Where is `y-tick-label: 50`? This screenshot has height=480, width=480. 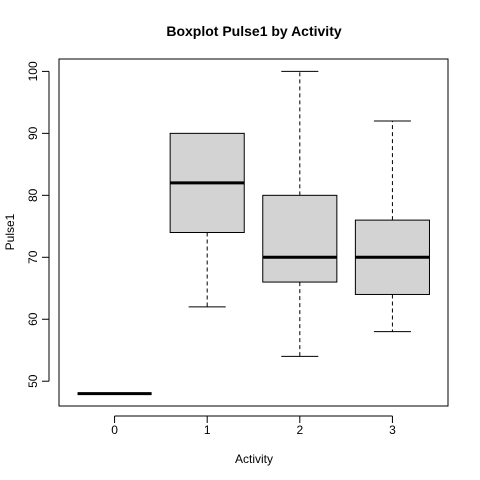 y-tick-label: 50 is located at coordinates (33, 381).